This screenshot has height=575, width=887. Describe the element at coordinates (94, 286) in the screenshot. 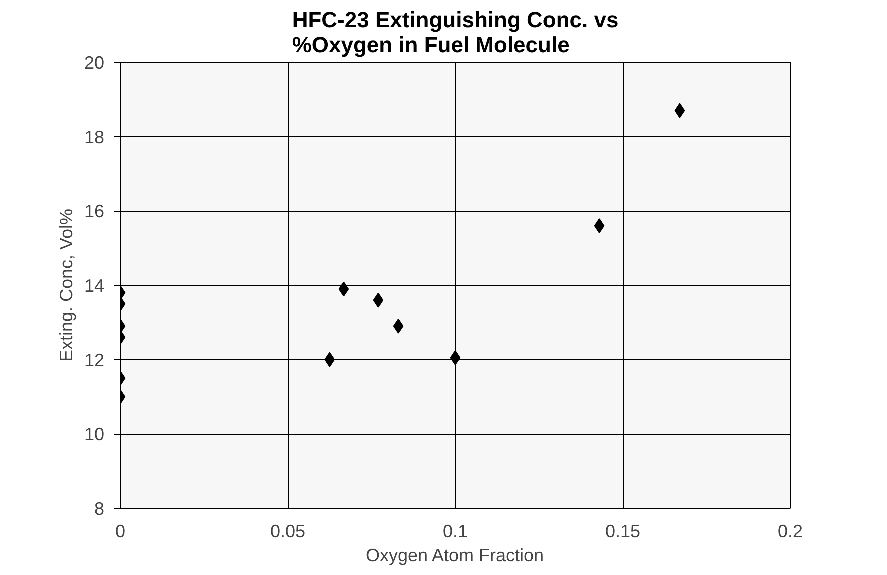

I see `y-tick-label: 14` at that location.